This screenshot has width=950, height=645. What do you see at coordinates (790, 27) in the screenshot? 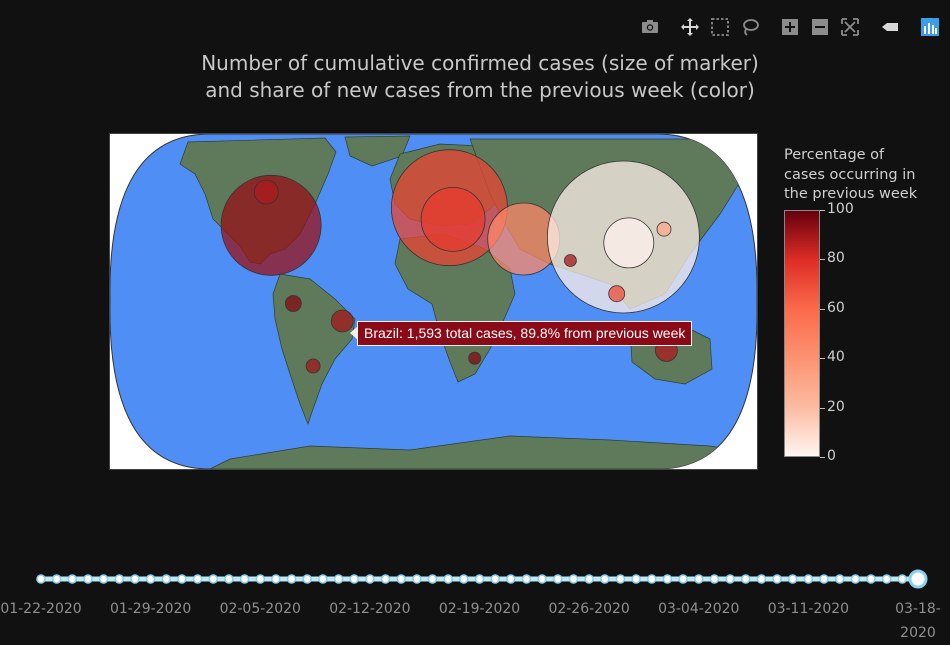
I see `zoom-in-icon` at bounding box center [790, 27].